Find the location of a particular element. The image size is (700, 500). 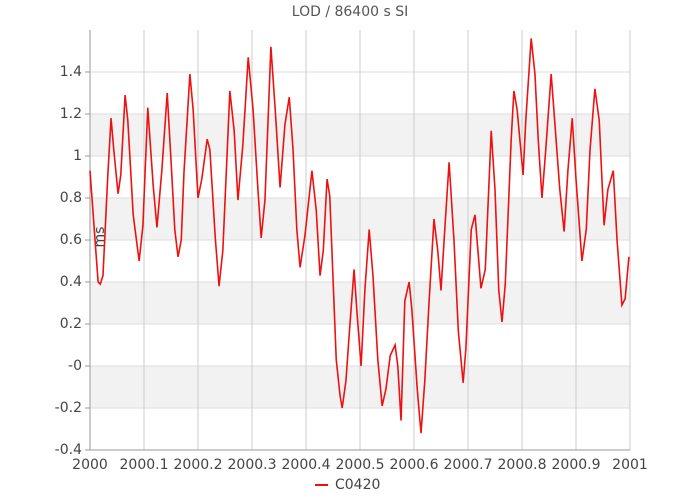

y-tick-label: 1.4 is located at coordinates (71, 72).